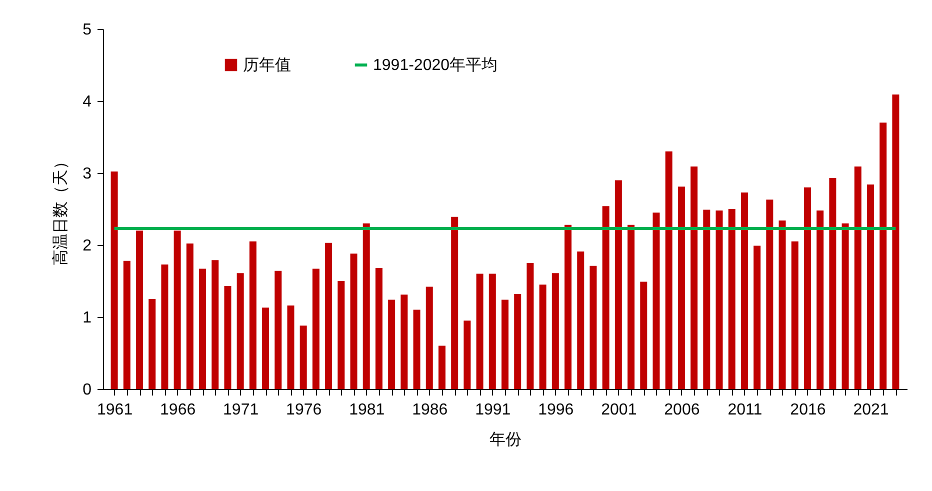 The width and height of the screenshot is (932, 491). What do you see at coordinates (178, 410) in the screenshot?
I see `x-tick-label: 1966` at bounding box center [178, 410].